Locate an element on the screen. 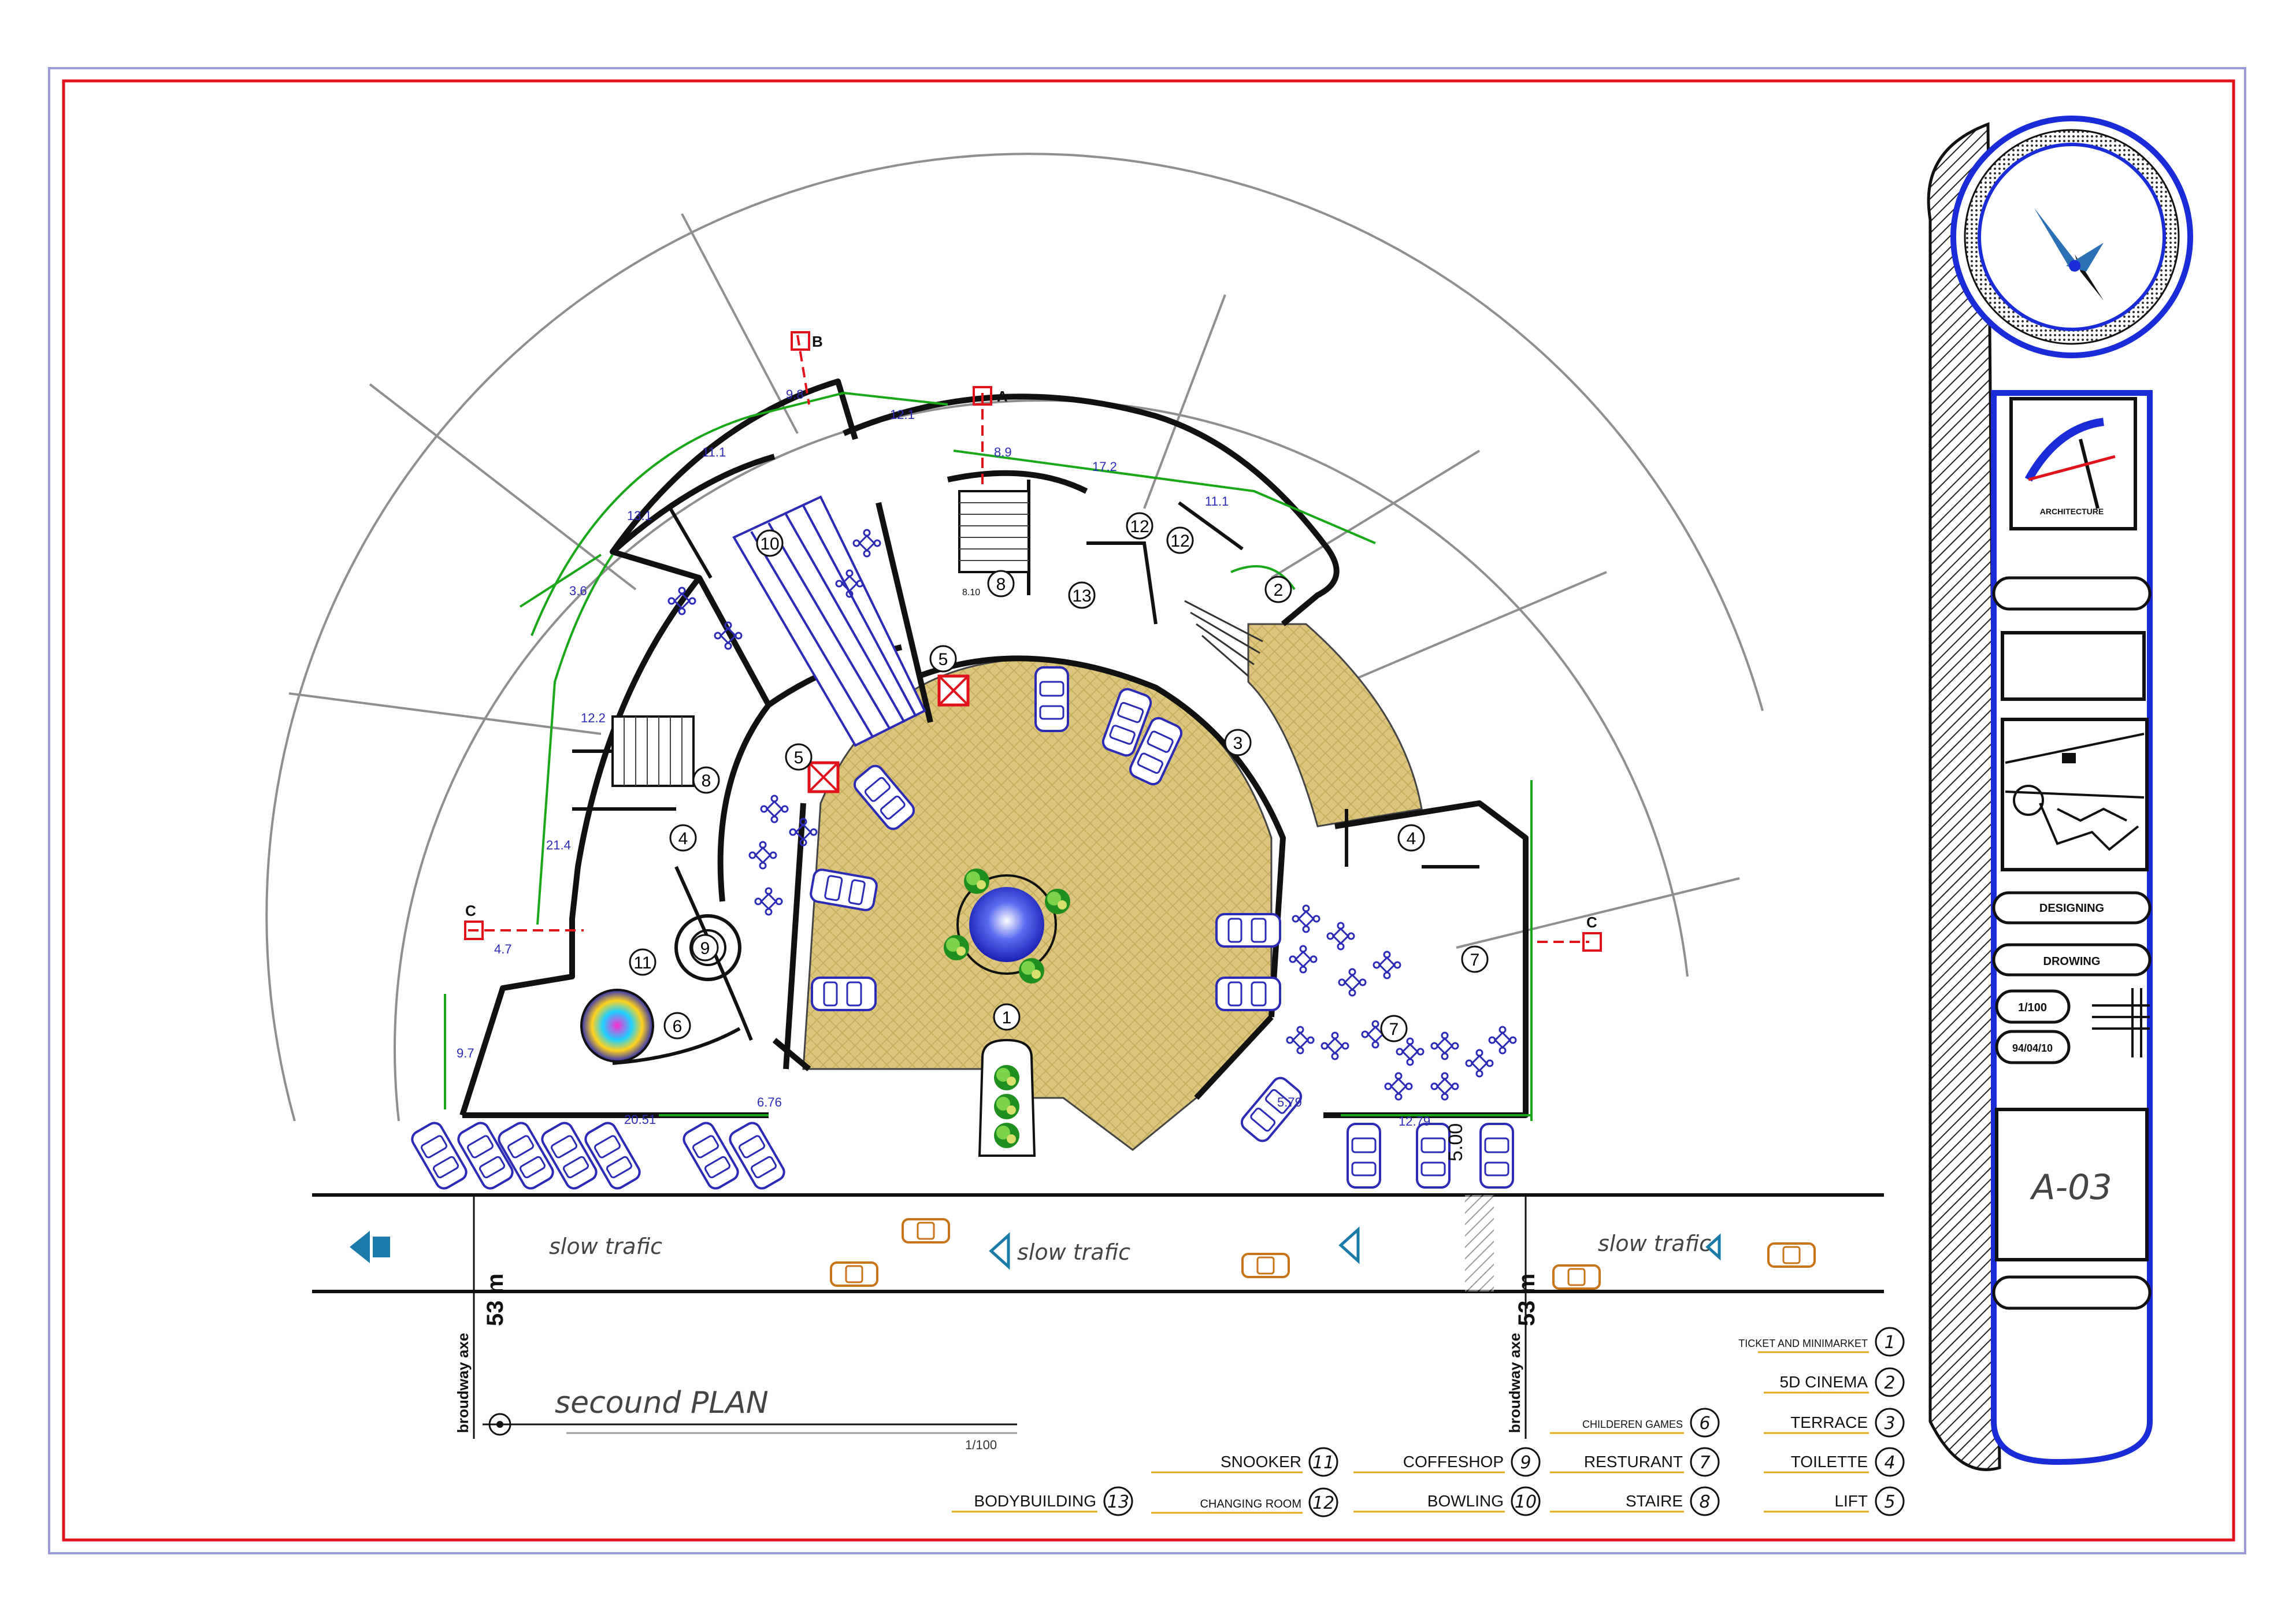  legend-number: 13 is located at coordinates (1118, 1502).